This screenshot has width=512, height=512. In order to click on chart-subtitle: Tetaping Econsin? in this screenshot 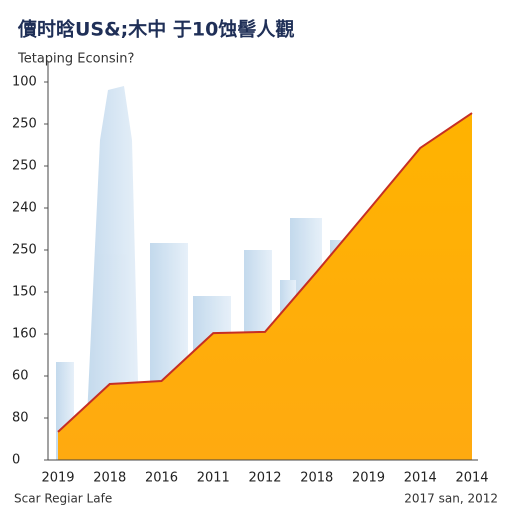, I will do `click(75, 59)`.